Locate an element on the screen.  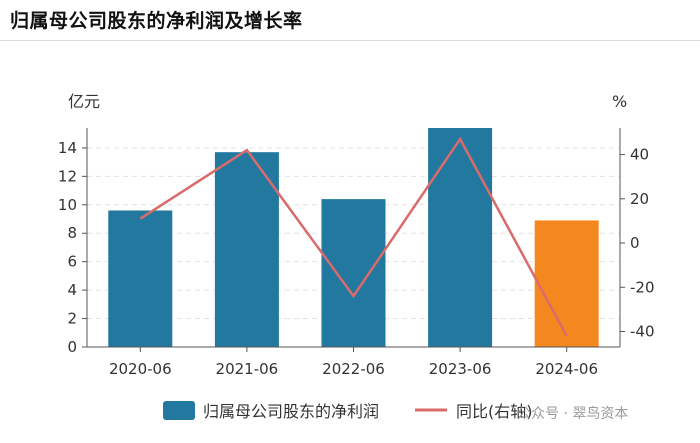
right-tick-label: 40 is located at coordinates (639, 155).